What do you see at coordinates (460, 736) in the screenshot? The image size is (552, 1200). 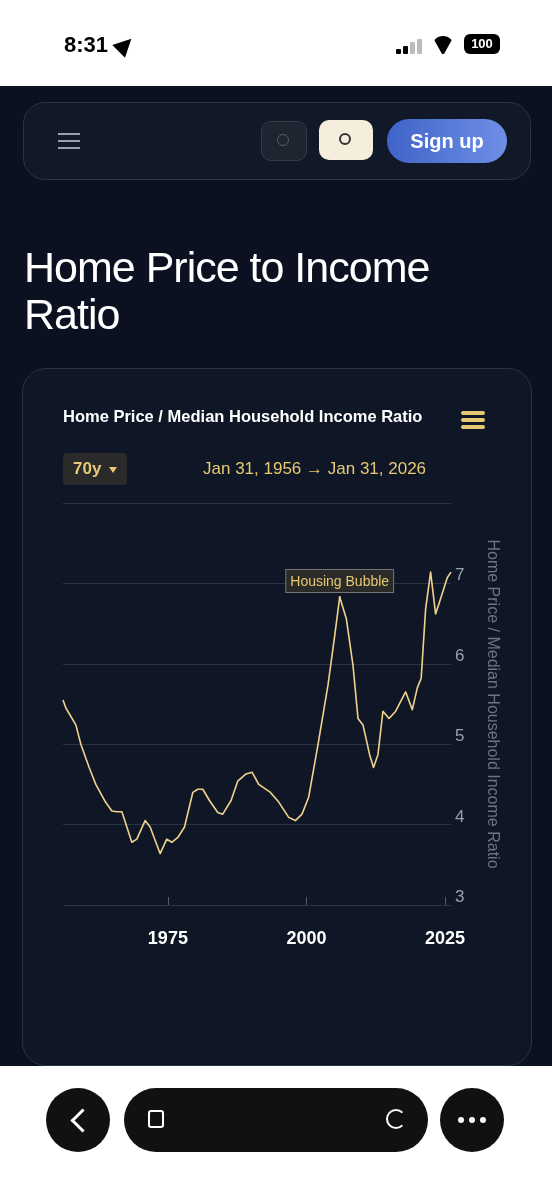 I see `y-tick-label: 5` at bounding box center [460, 736].